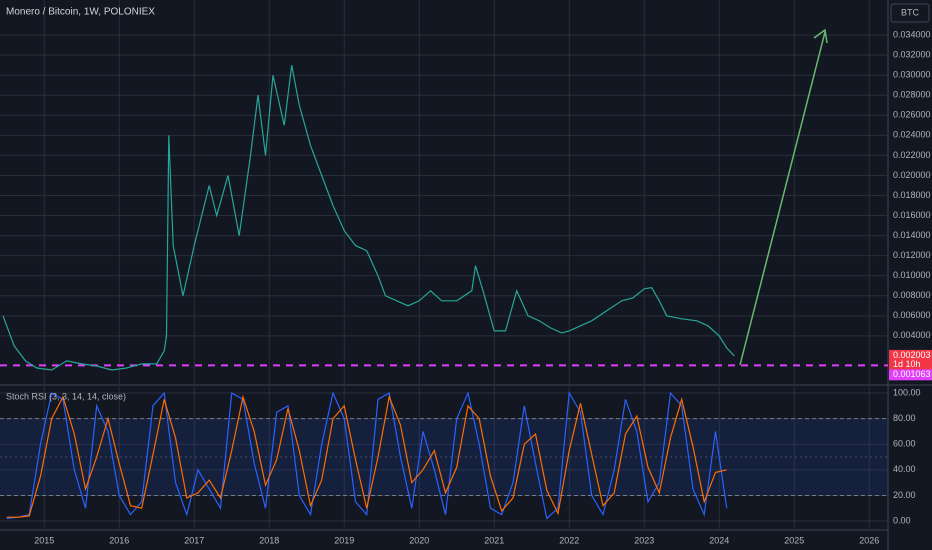 Image resolution: width=932 pixels, height=550 pixels. Describe the element at coordinates (912, 115) in the screenshot. I see `y-tick-label: 0.026000` at that location.